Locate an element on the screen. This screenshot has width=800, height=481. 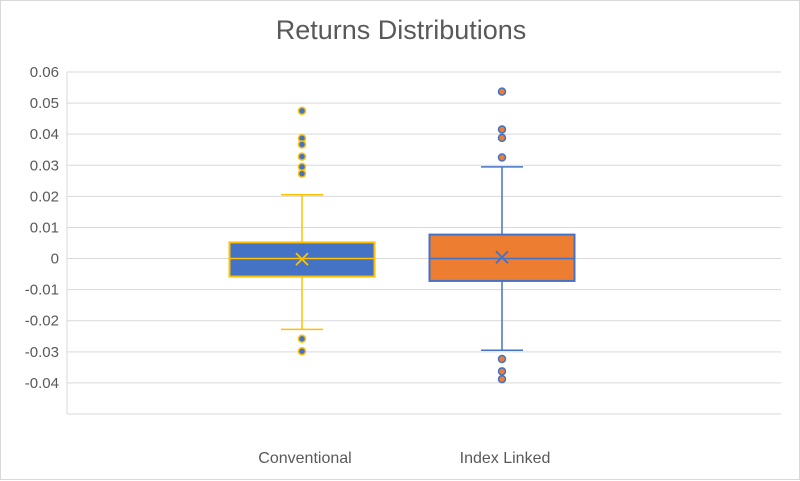
y-tick-label: 0 is located at coordinates (55, 259).